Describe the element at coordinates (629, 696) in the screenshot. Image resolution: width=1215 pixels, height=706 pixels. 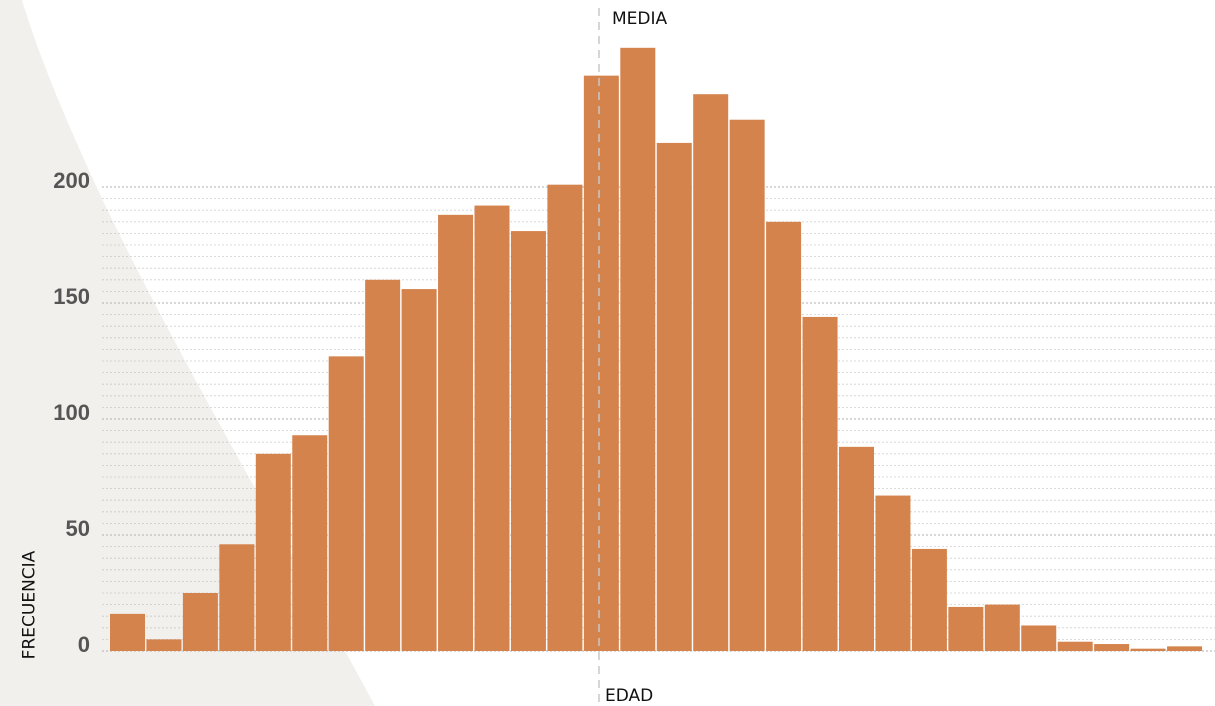
I see `x-axis-title: EDAD` at that location.